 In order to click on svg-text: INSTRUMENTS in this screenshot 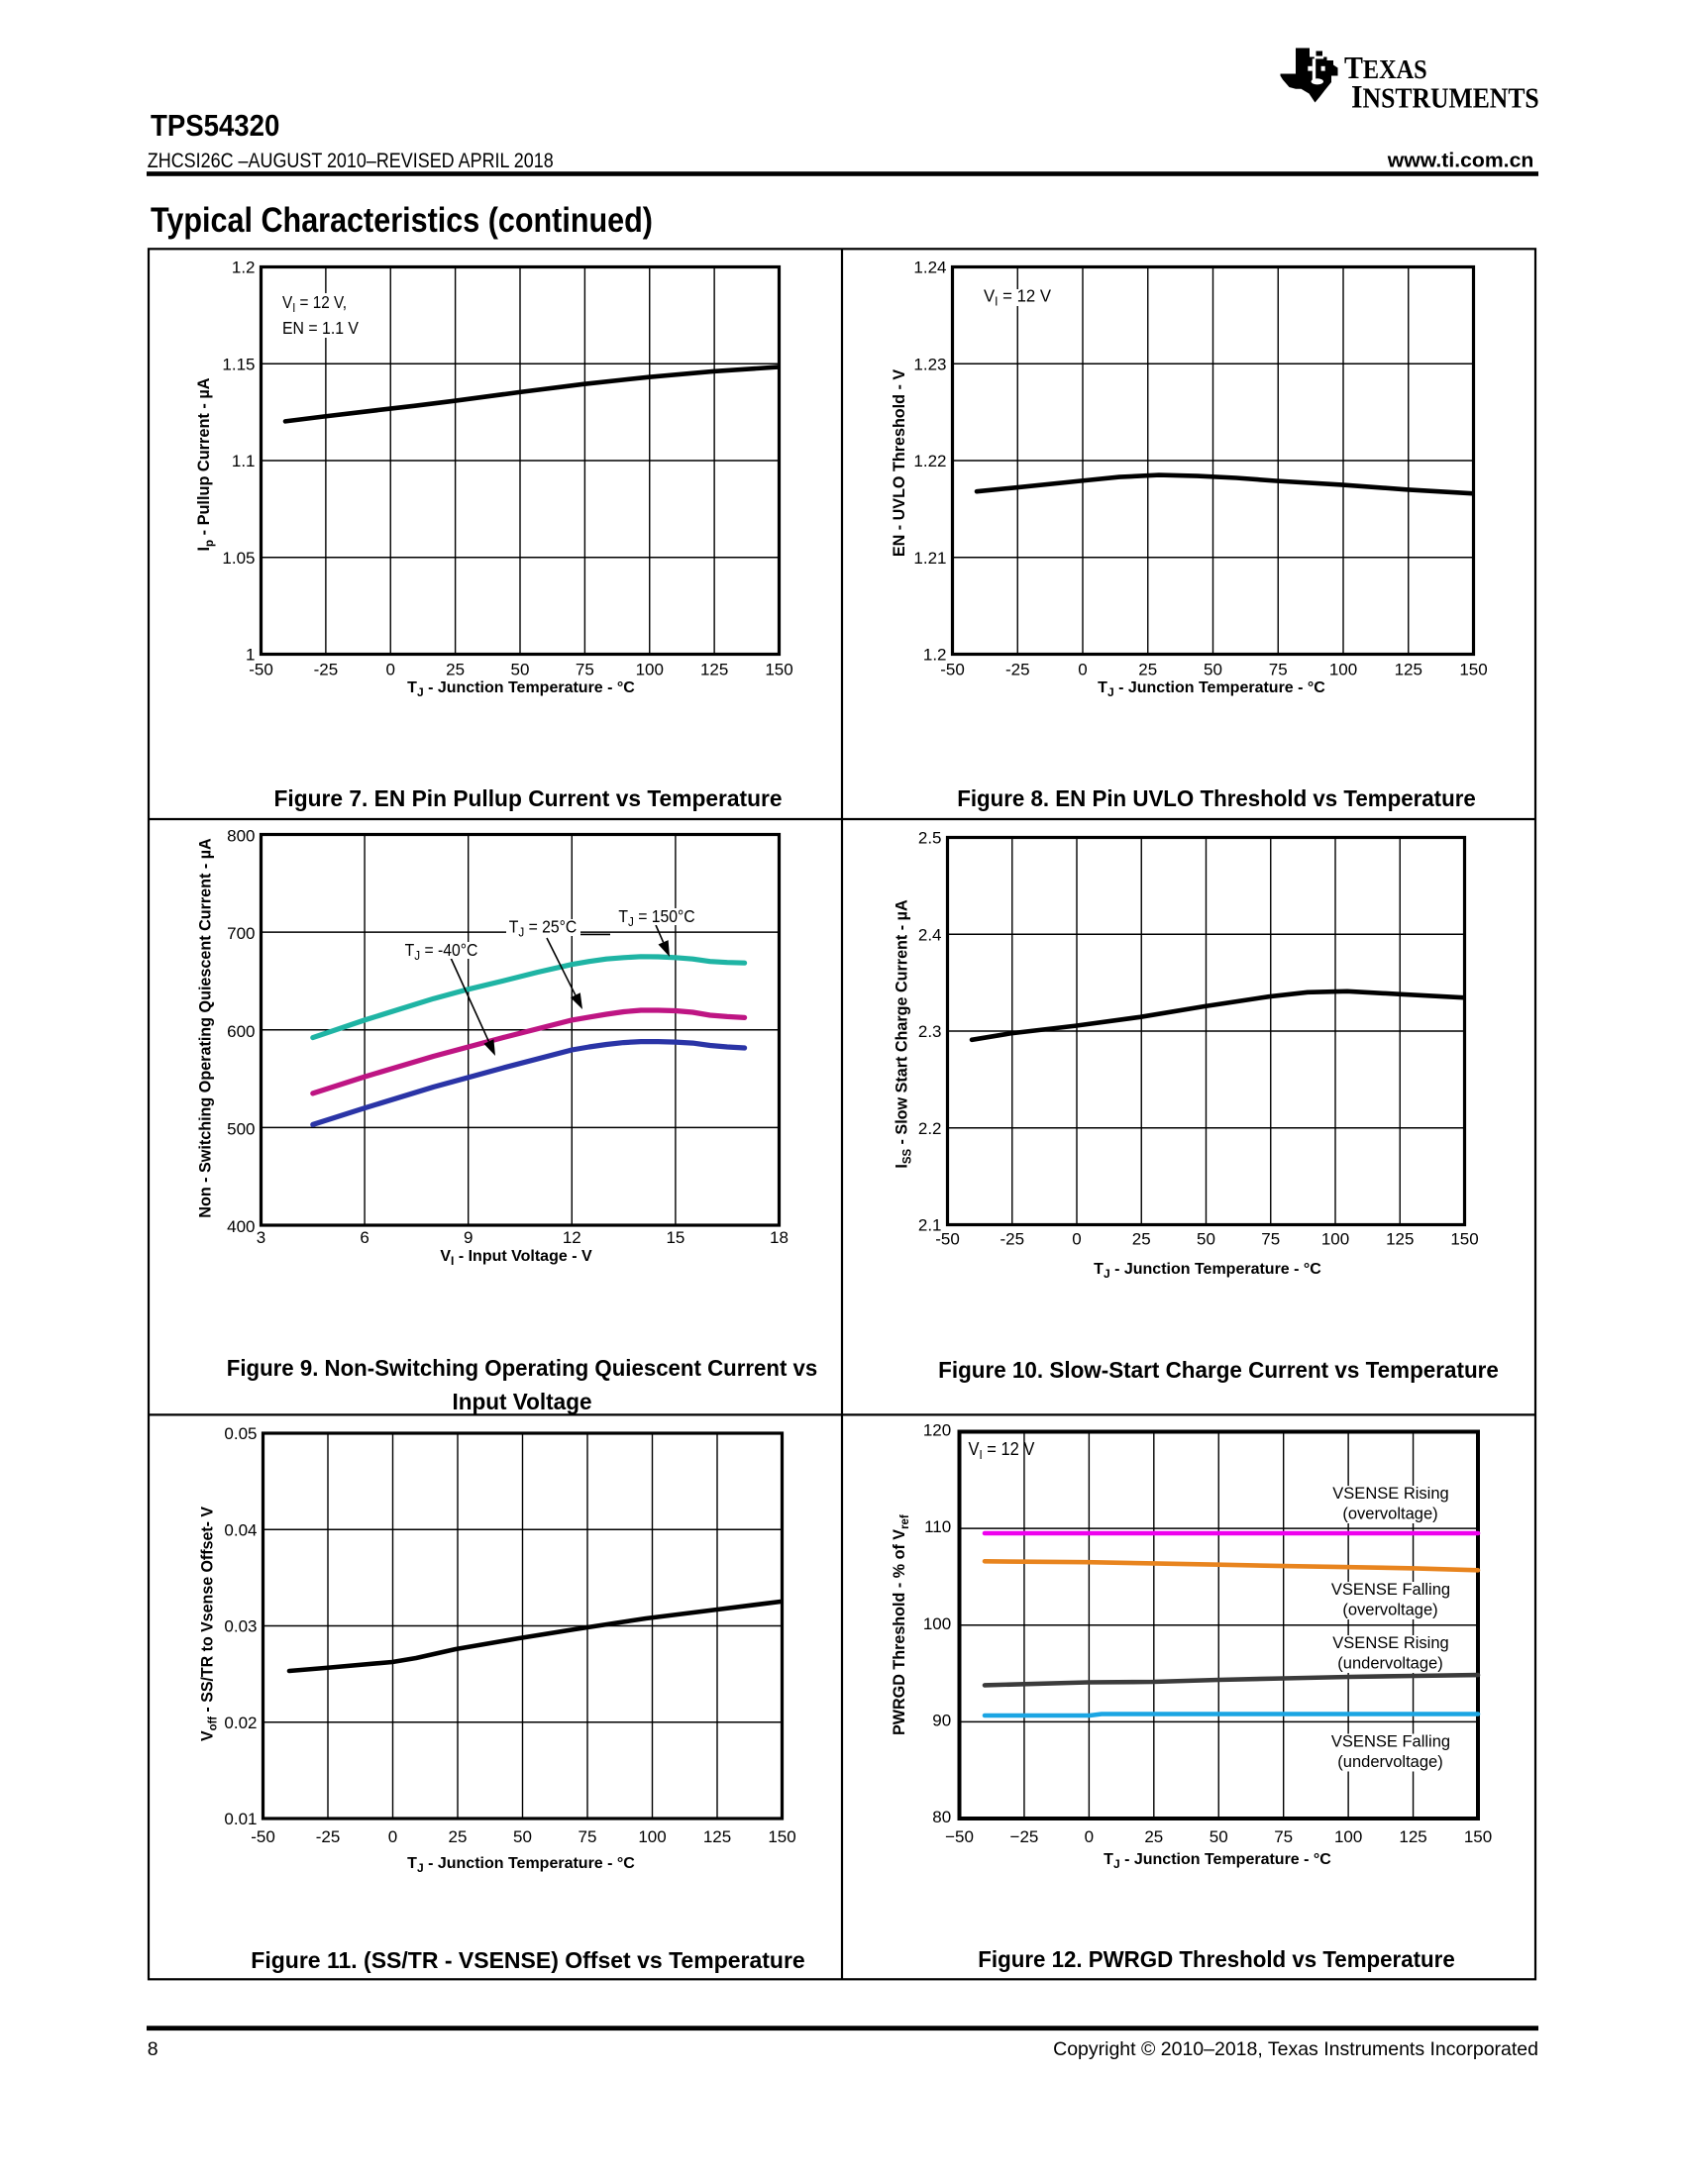, I will do `click(1445, 96)`.